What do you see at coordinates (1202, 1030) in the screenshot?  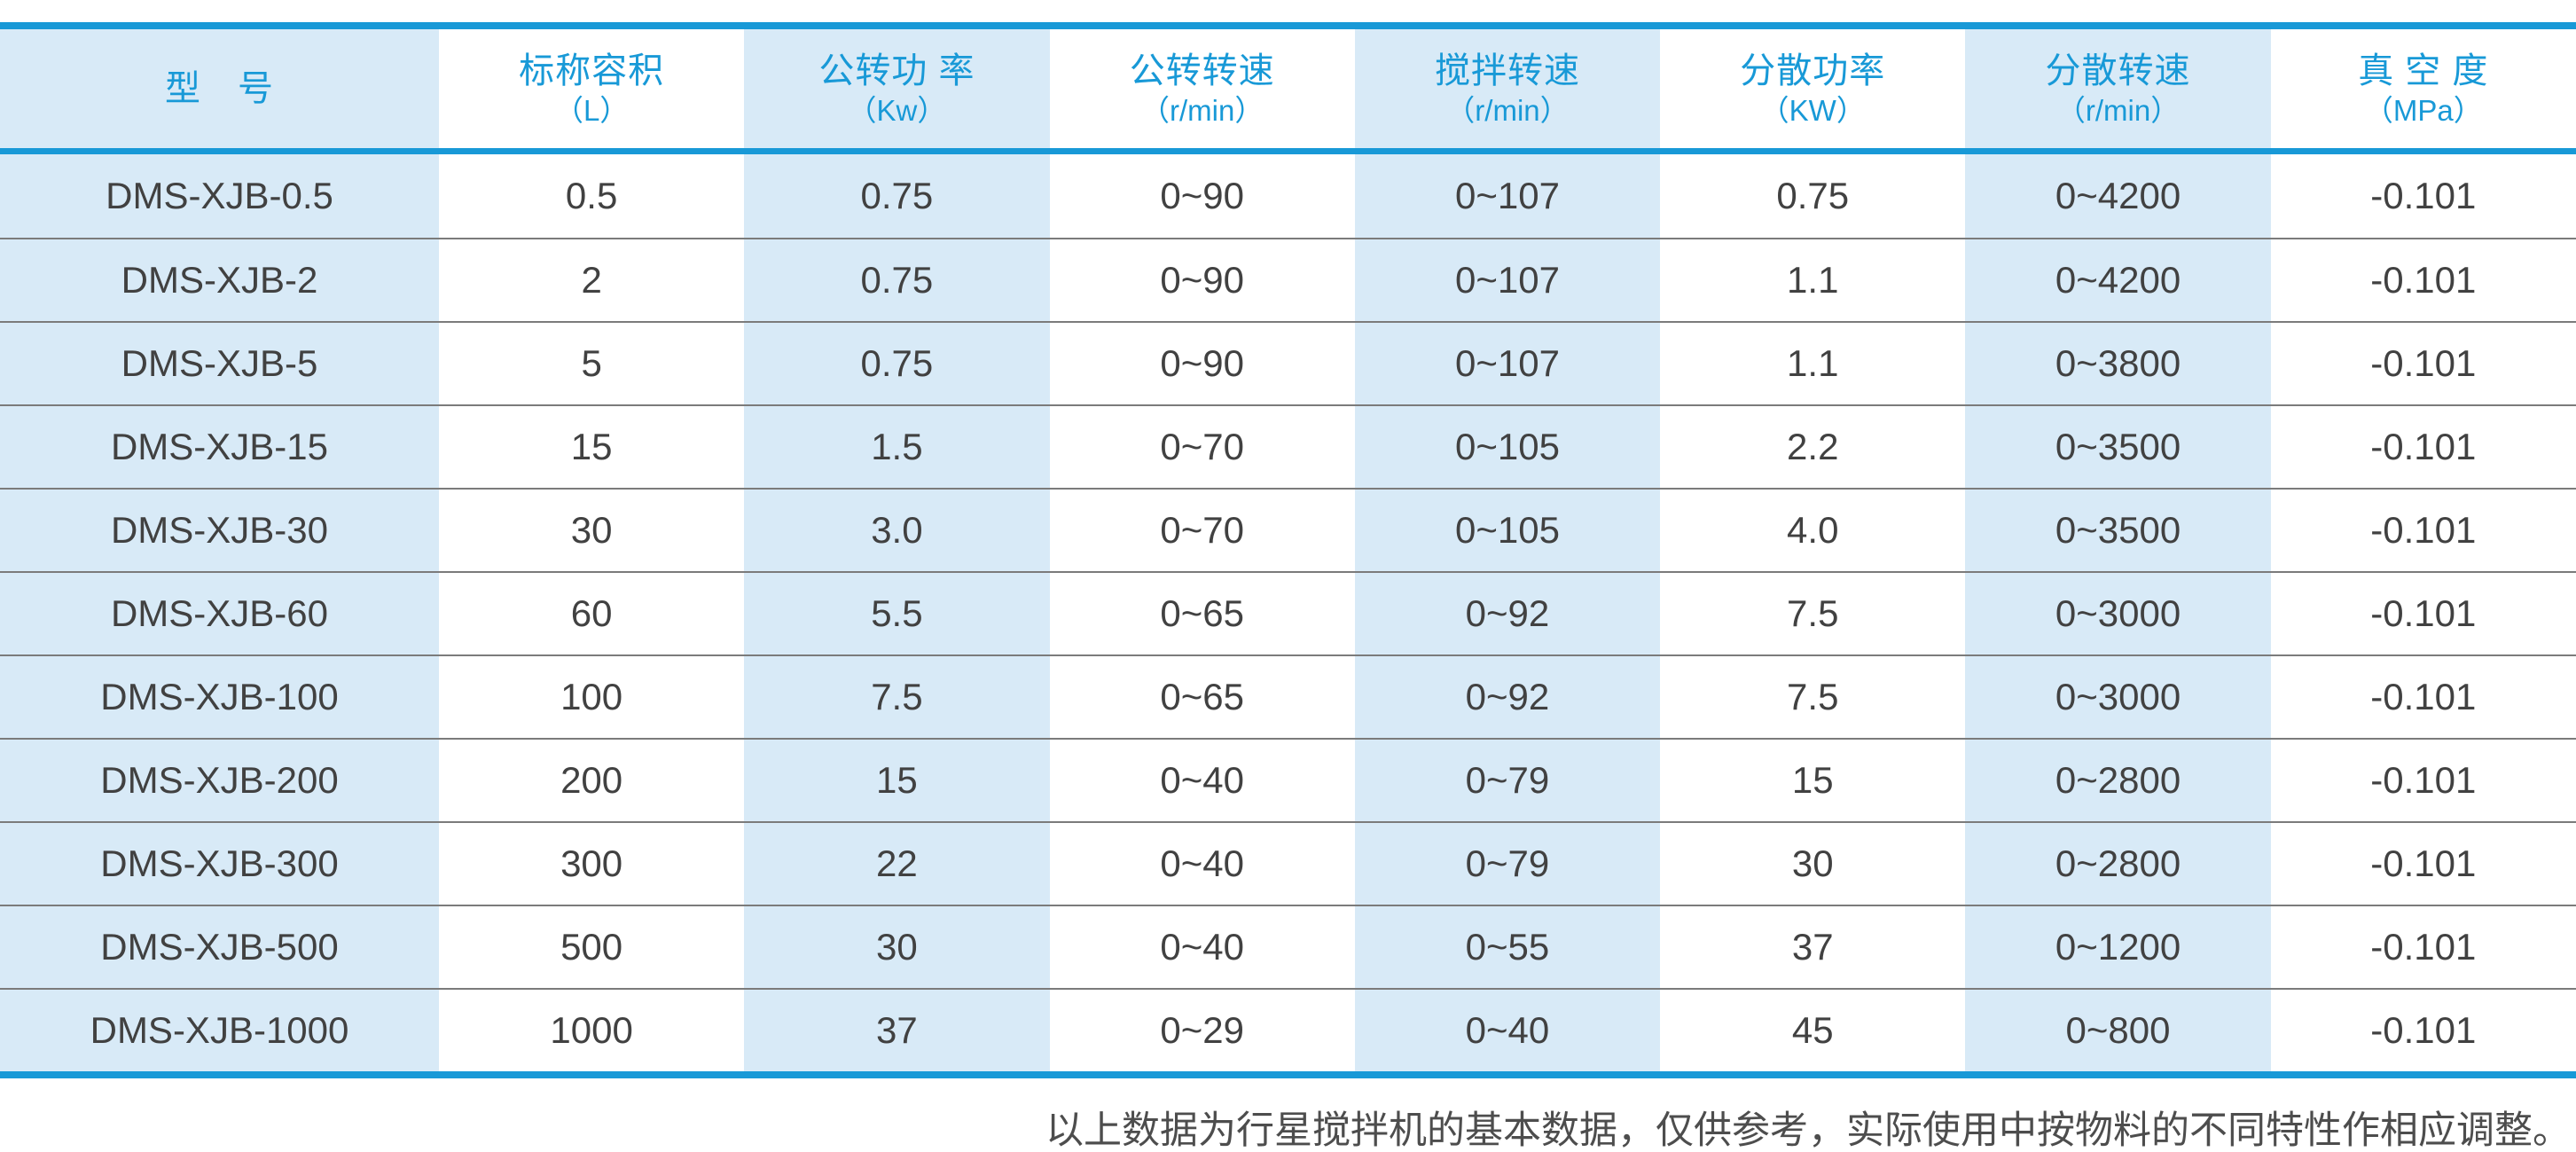 I see `value-cell: 0~29` at bounding box center [1202, 1030].